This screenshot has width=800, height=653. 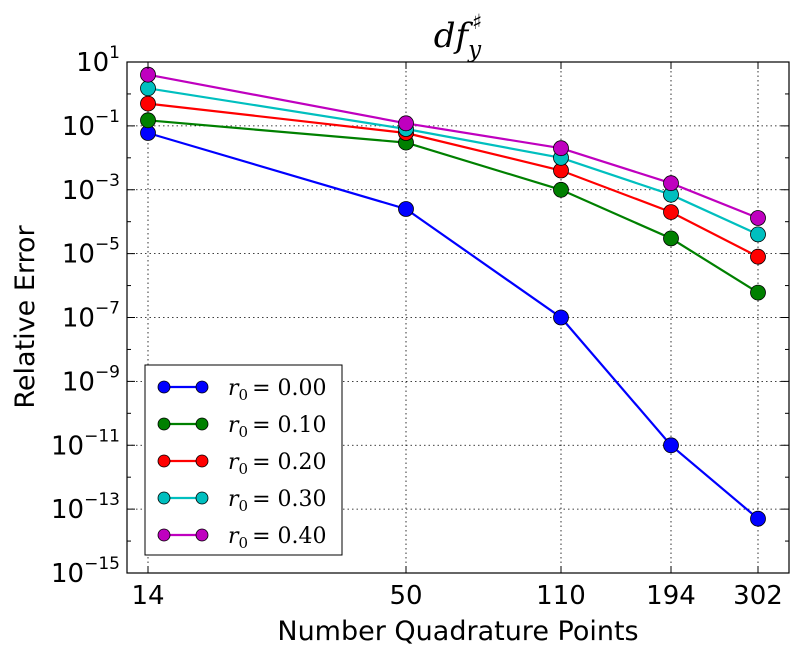 I want to click on legend-item: r0 = 0.30, so click(x=242, y=501).